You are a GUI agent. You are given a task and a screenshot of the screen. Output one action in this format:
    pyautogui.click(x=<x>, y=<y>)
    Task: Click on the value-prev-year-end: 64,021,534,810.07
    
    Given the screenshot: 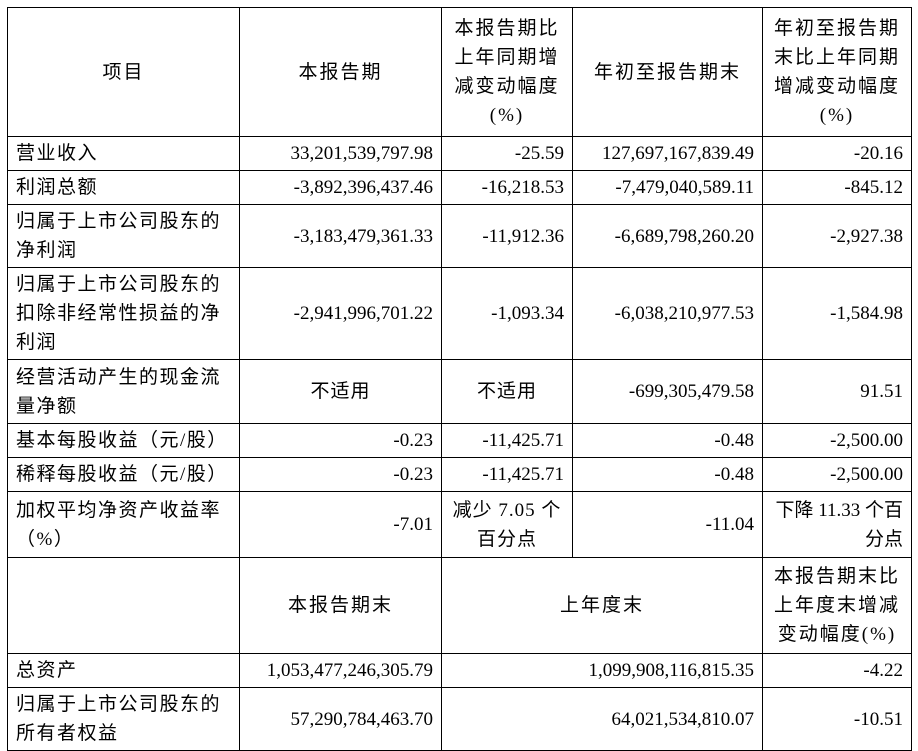 What is the action you would take?
    pyautogui.click(x=602, y=719)
    